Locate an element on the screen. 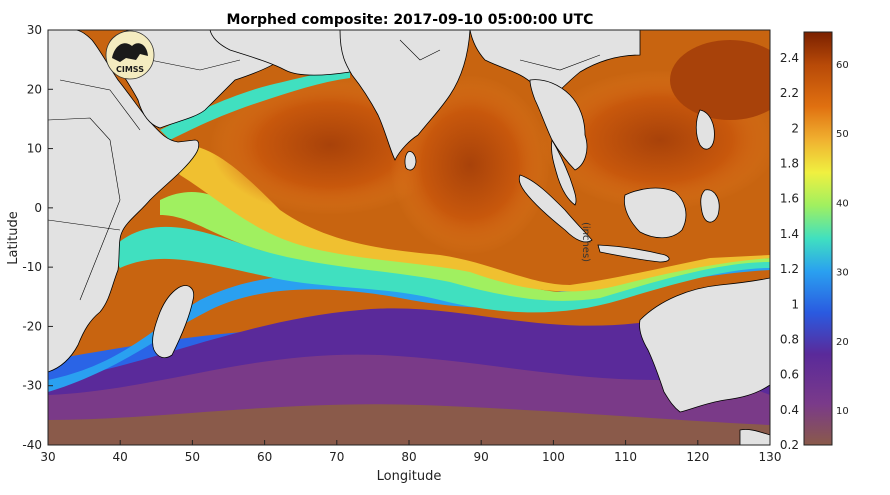 This screenshot has height=495, width=890. x-tick-label: 120 is located at coordinates (697, 457).